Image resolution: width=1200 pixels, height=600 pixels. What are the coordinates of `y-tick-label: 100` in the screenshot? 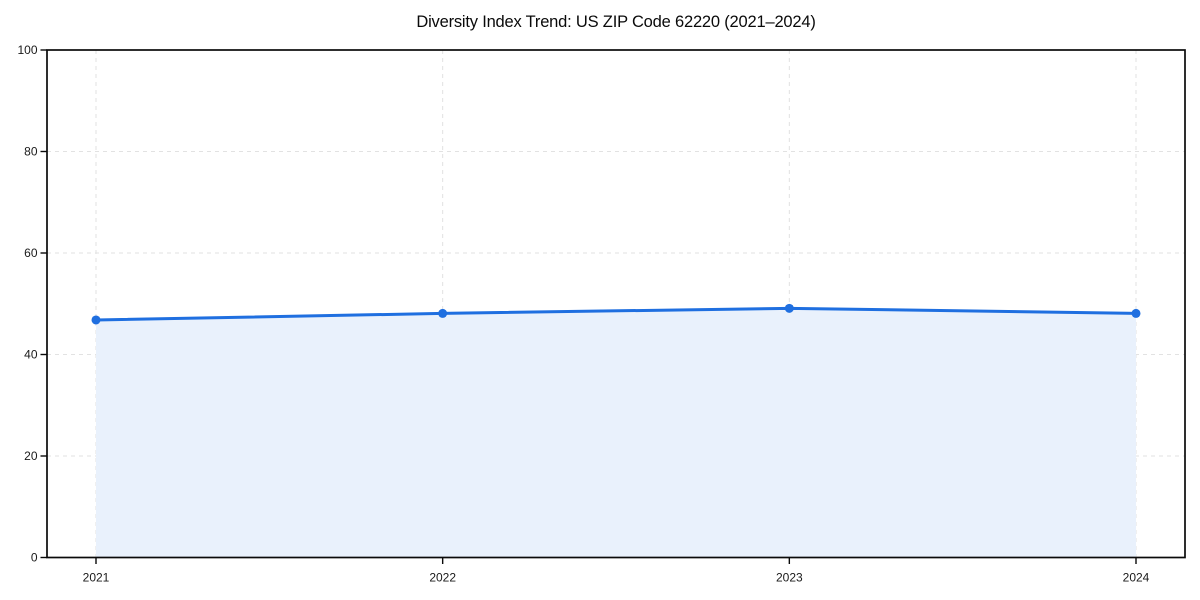 It's located at (27, 50).